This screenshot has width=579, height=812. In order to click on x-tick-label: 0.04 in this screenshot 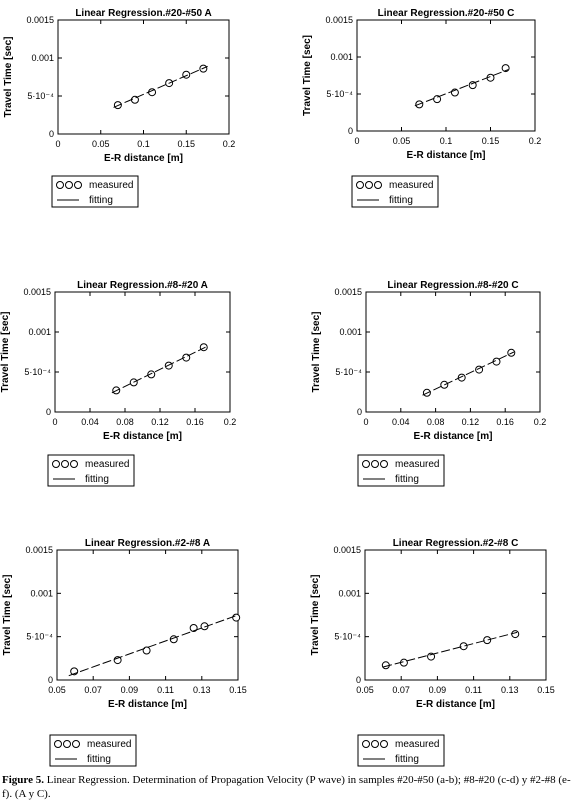, I will do `click(401, 422)`.